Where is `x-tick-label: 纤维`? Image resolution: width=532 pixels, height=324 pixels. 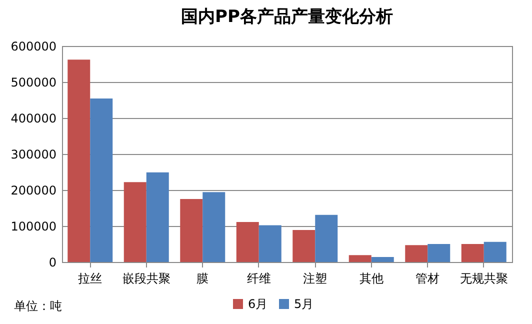 x-tick-label: 纤维 is located at coordinates (258, 279).